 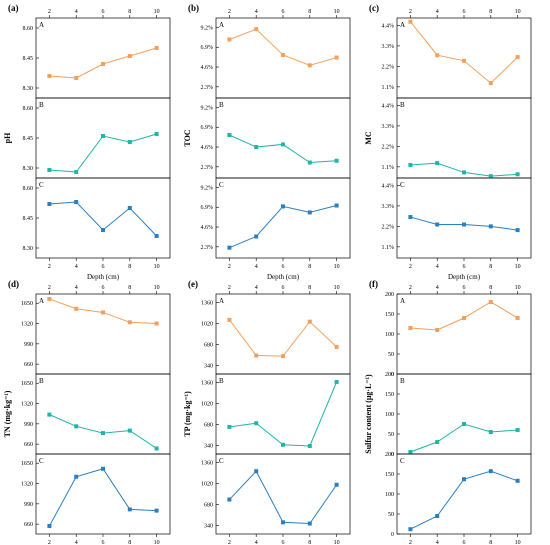 I want to click on y-tick-label: 6.9%, so click(x=207, y=208).